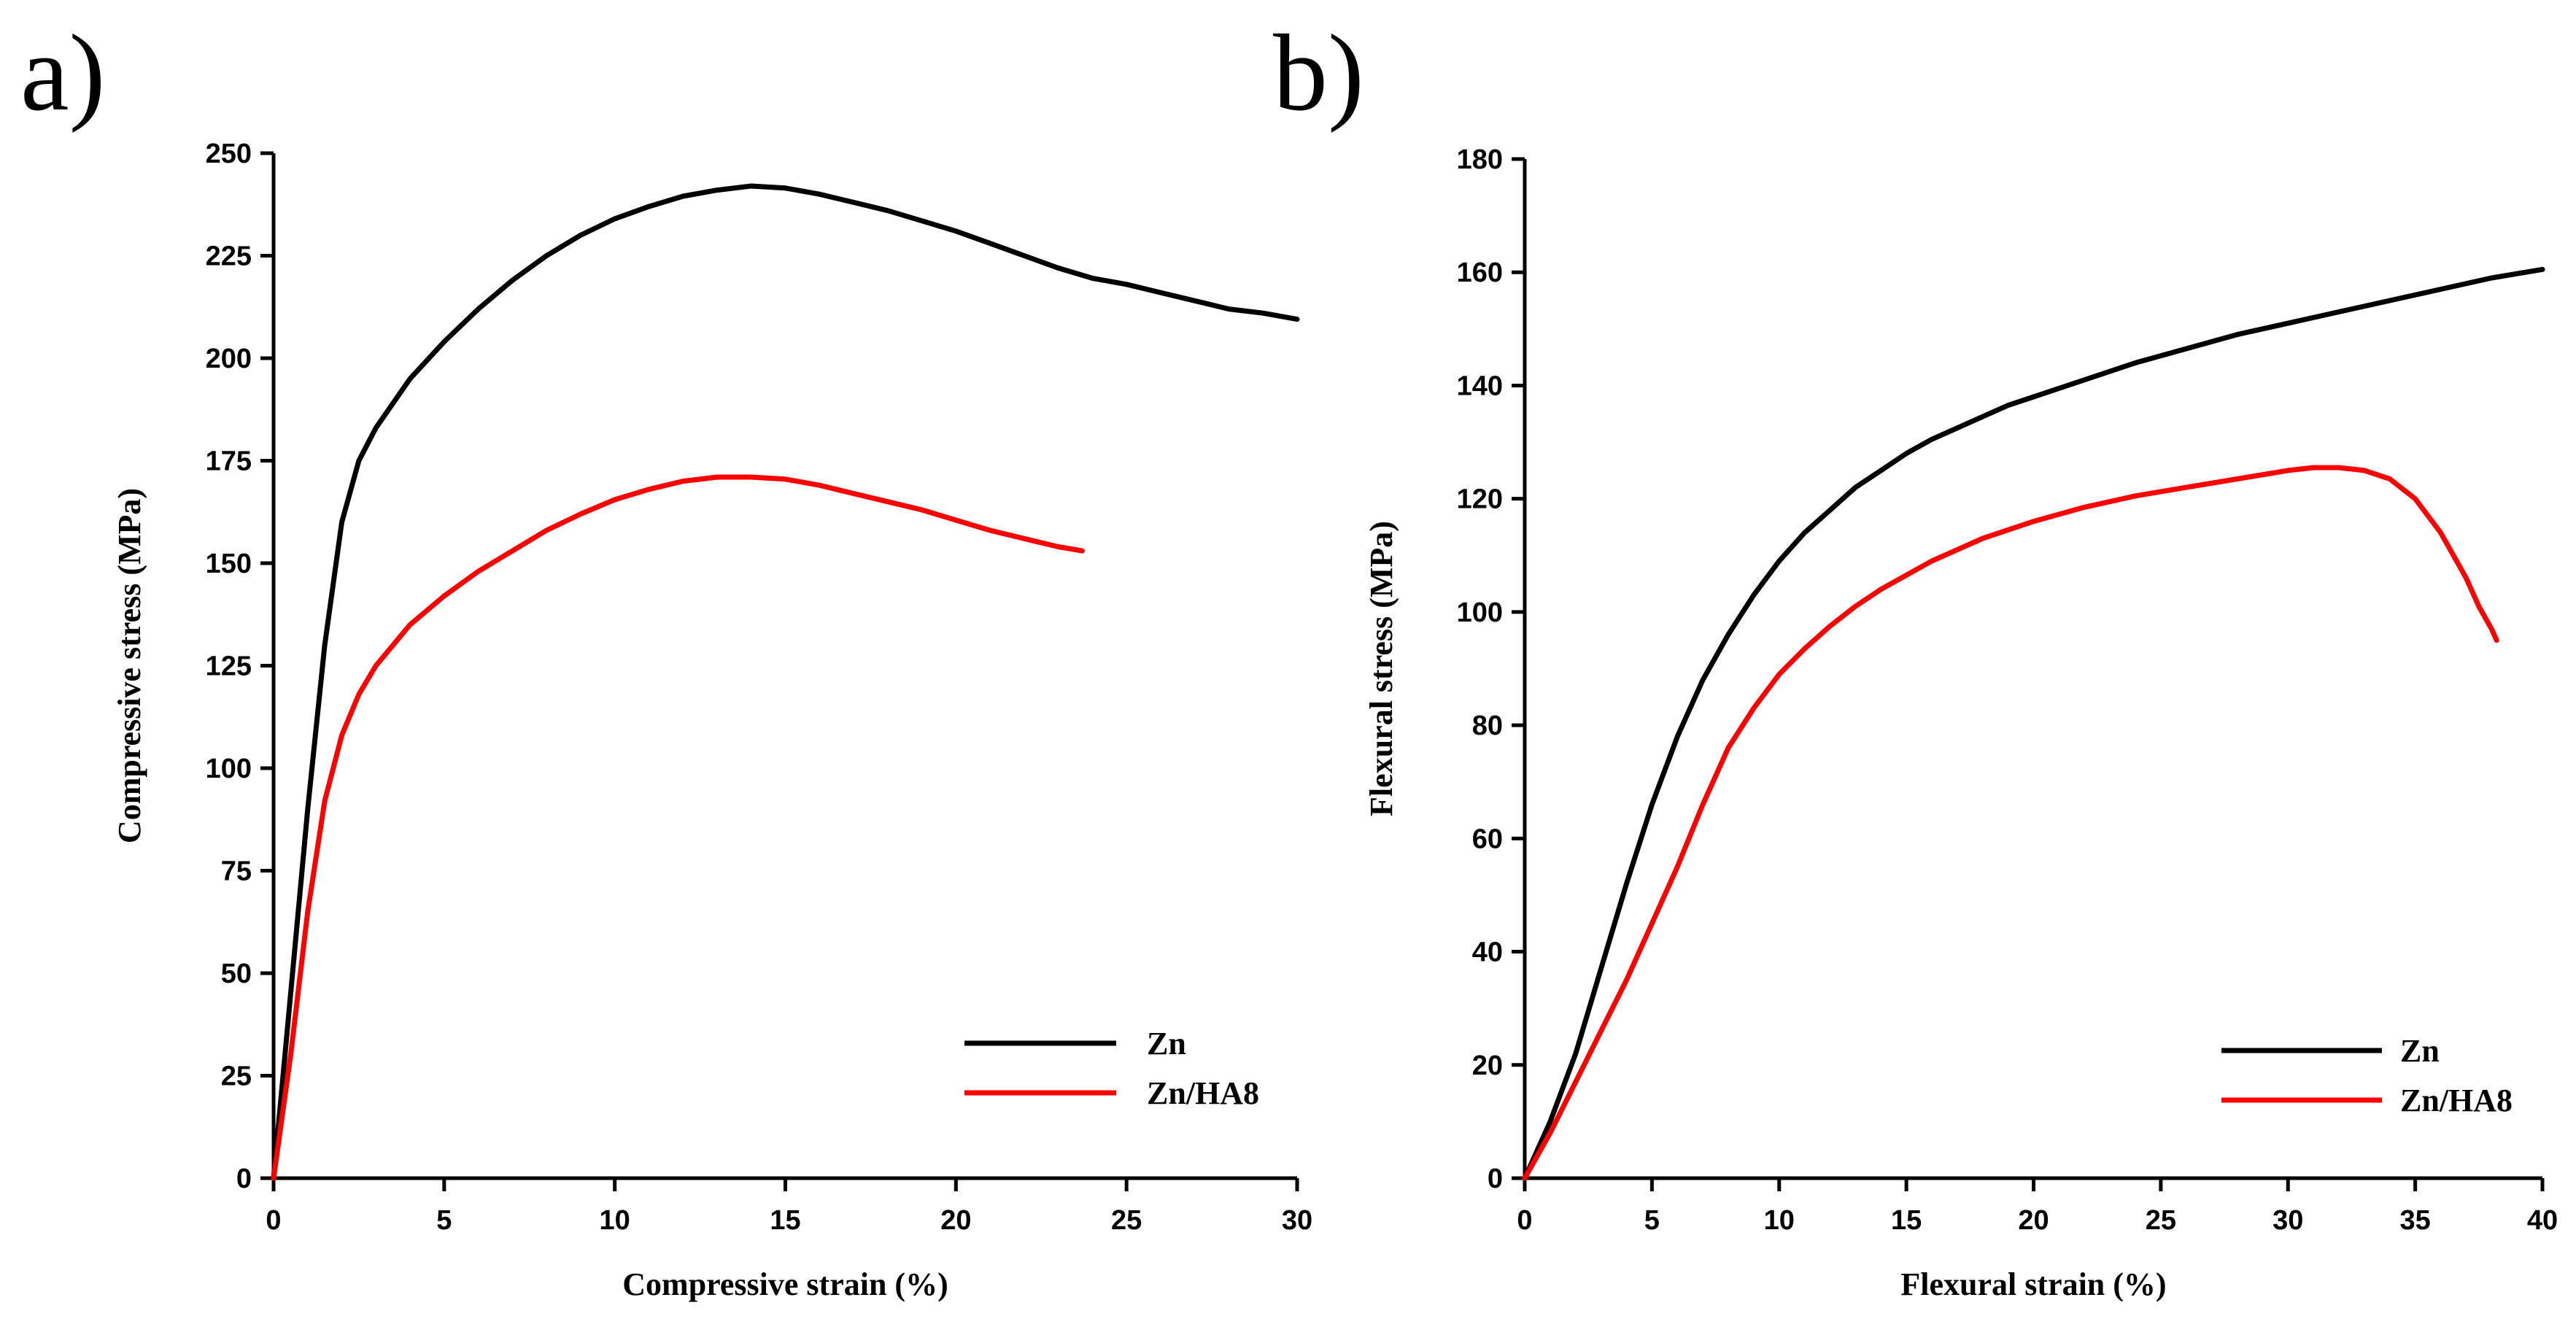 This screenshot has height=1327, width=2576. Describe the element at coordinates (1480, 500) in the screenshot. I see `y-tick-label: 120` at that location.